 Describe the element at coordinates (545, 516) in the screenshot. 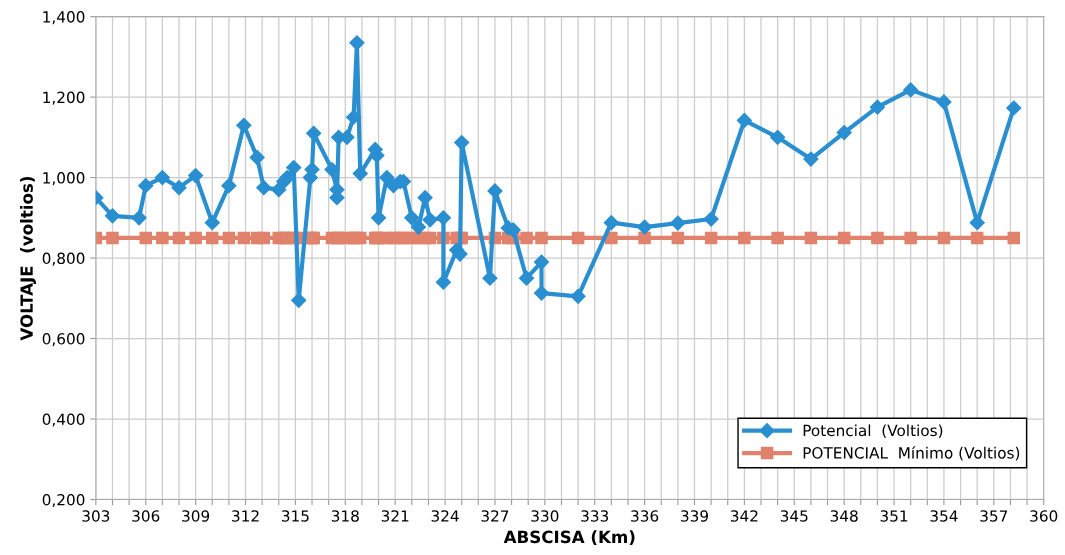

I see `x-tick-label: 330` at that location.